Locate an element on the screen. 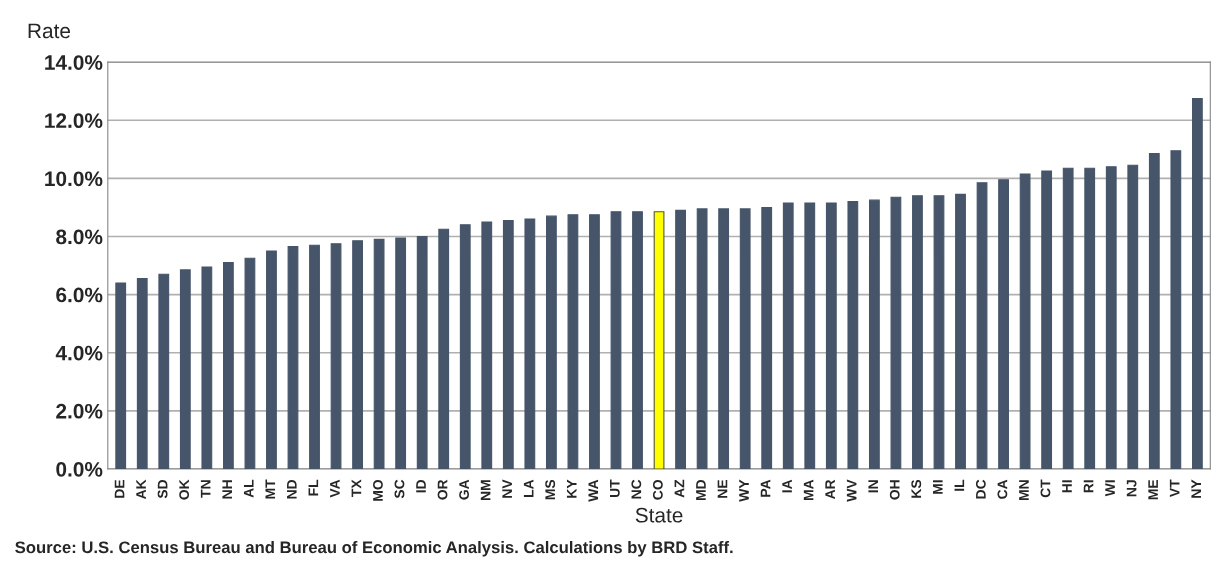 The image size is (1225, 565). y-tick-label: 2.0% is located at coordinates (79, 411).